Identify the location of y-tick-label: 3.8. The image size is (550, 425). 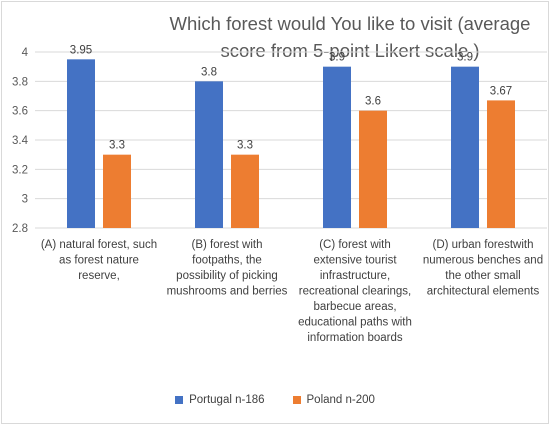
(20, 82).